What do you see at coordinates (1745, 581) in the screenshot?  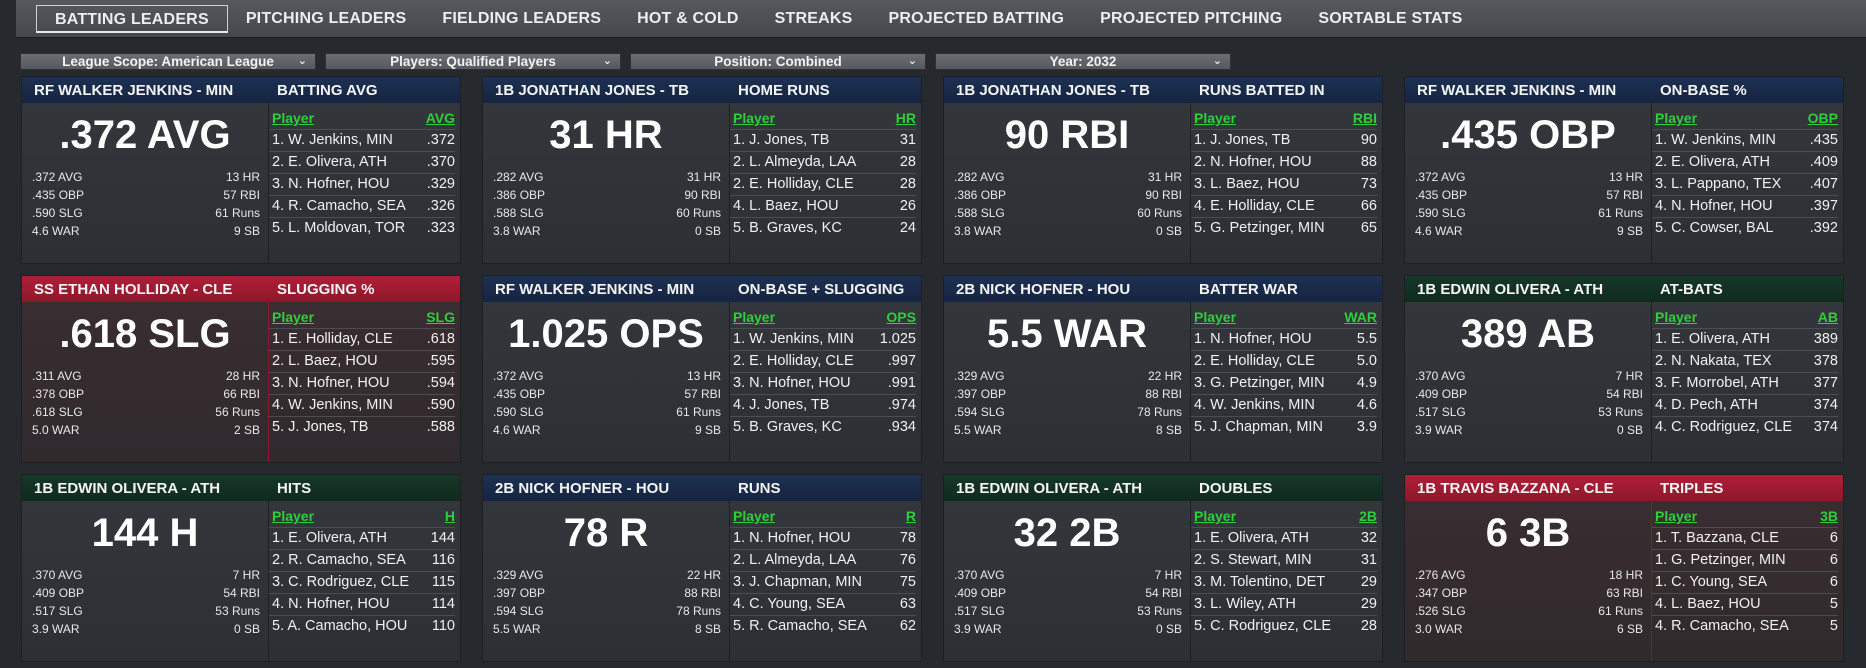 I see `leaderboard-row: 1. C. Young, SEA 6` at bounding box center [1745, 581].